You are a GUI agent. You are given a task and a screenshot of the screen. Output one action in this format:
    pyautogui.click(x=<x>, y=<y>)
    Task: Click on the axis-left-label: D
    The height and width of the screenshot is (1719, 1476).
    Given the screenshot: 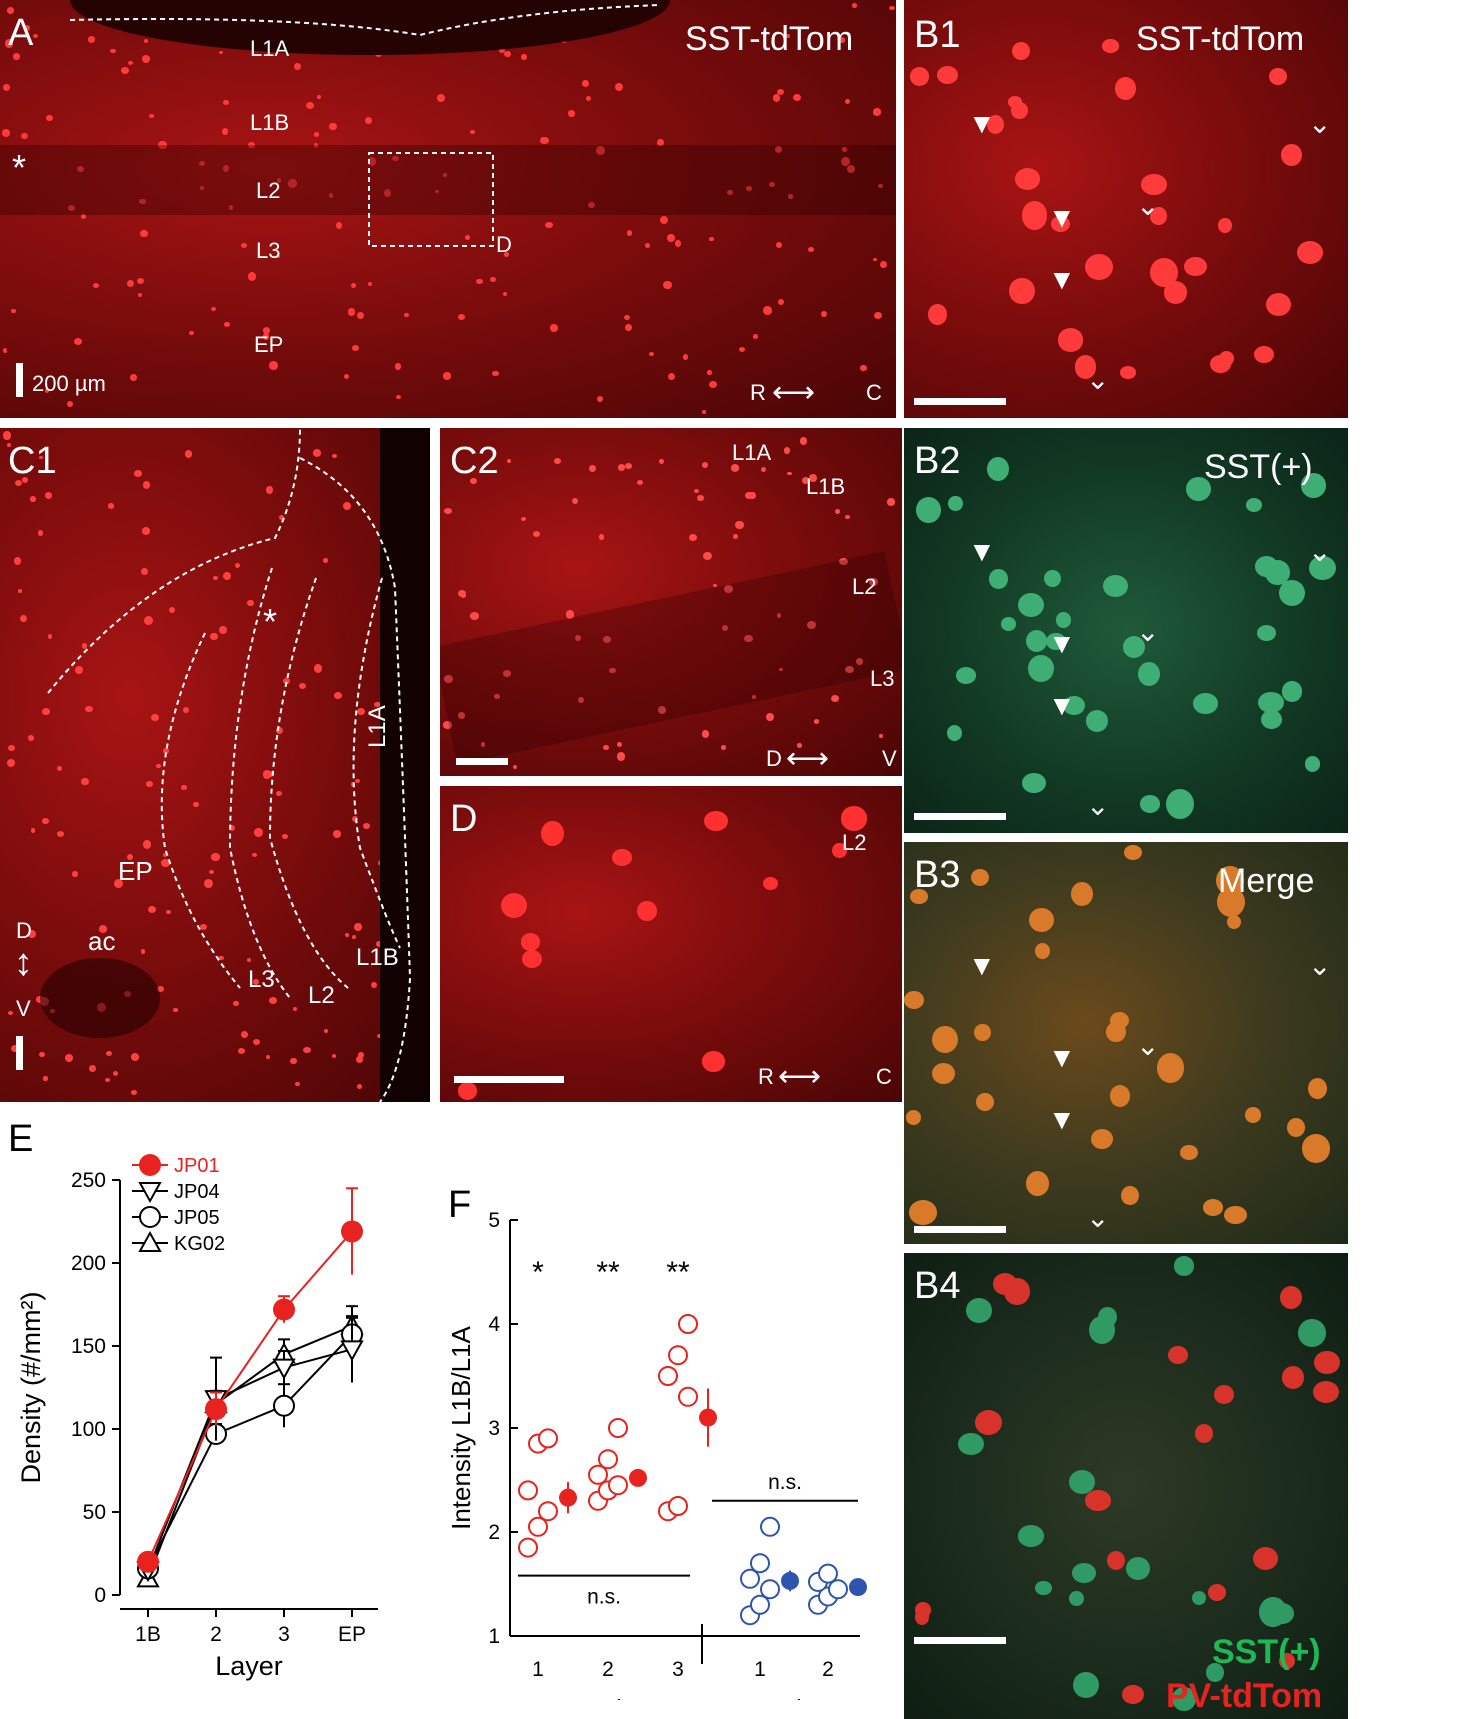 What is the action you would take?
    pyautogui.click(x=774, y=758)
    